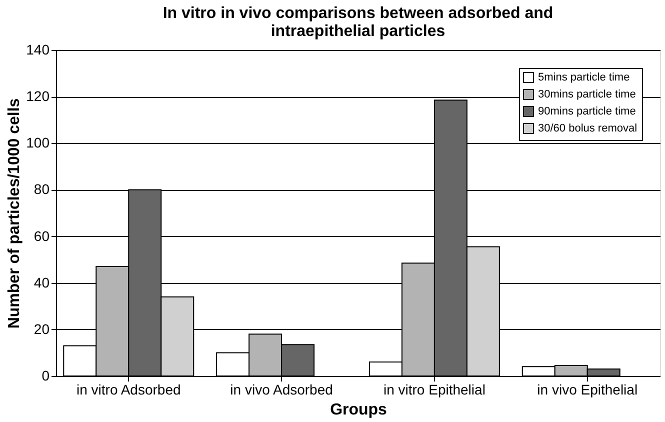 Image resolution: width=665 pixels, height=422 pixels. I want to click on chart-title: In vitro in vivo comparisons between adsorbed and intraepithelial particles, so click(358, 22).